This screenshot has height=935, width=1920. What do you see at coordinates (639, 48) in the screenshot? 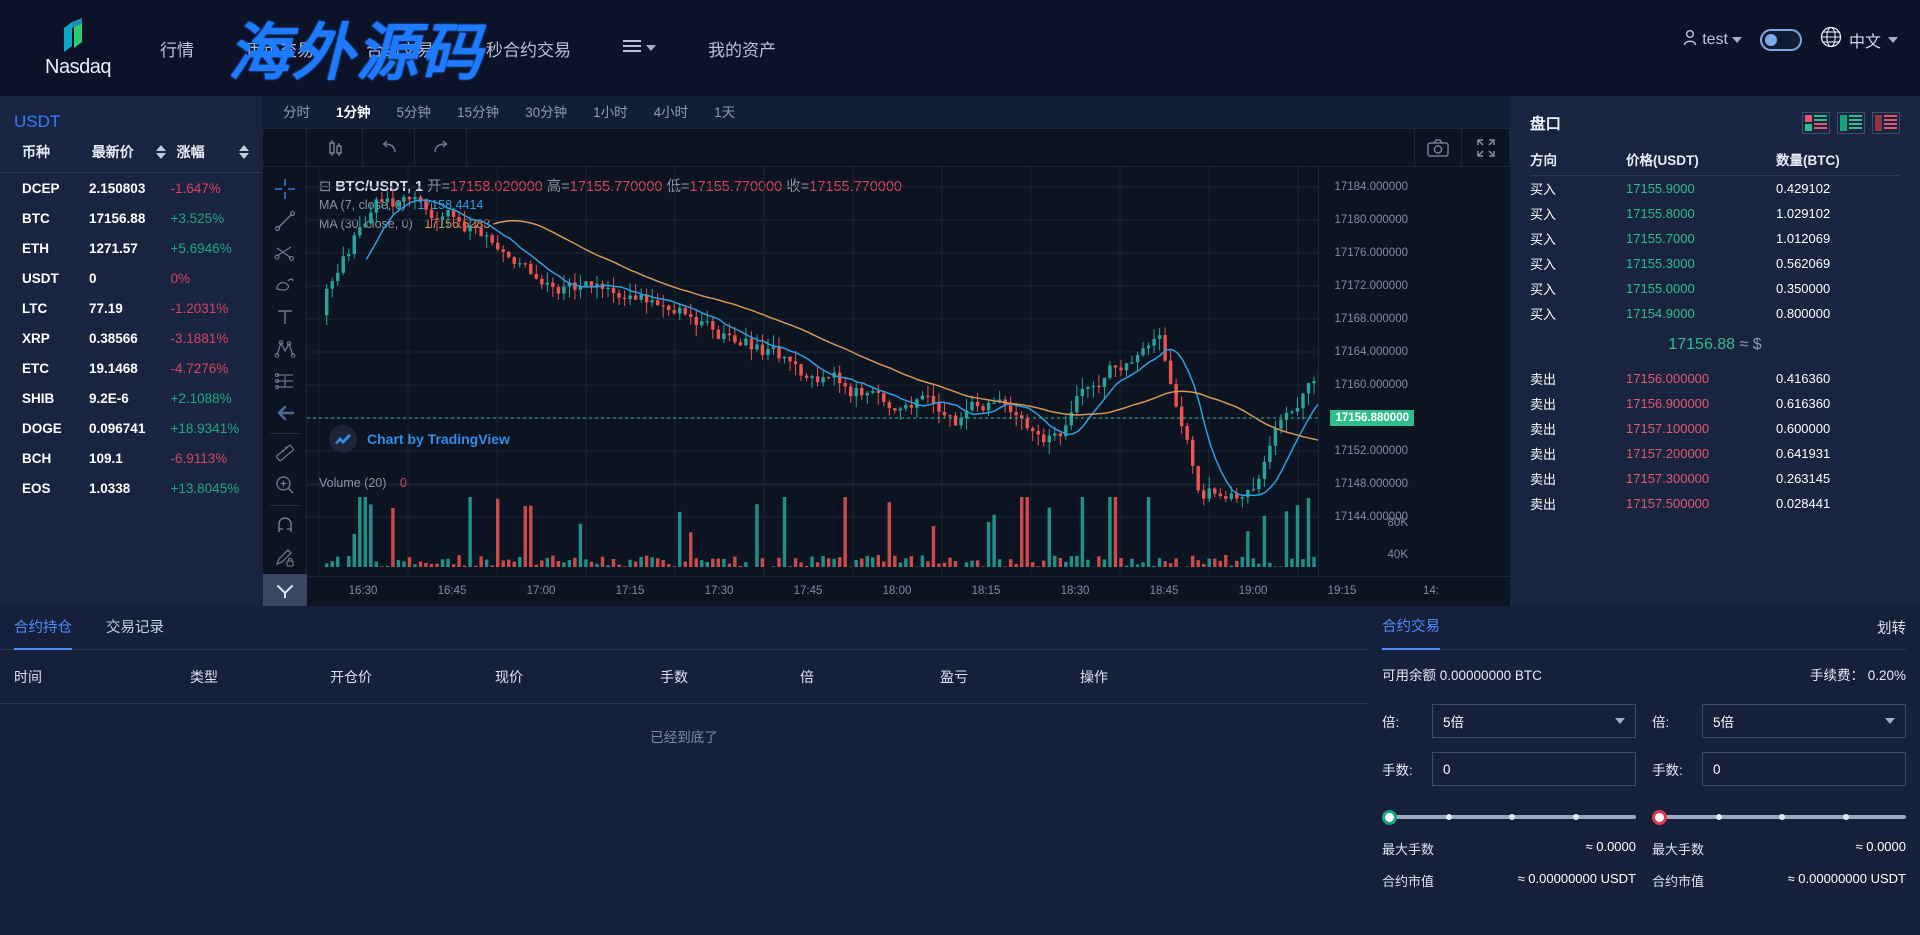
I see `nav-item-more` at bounding box center [639, 48].